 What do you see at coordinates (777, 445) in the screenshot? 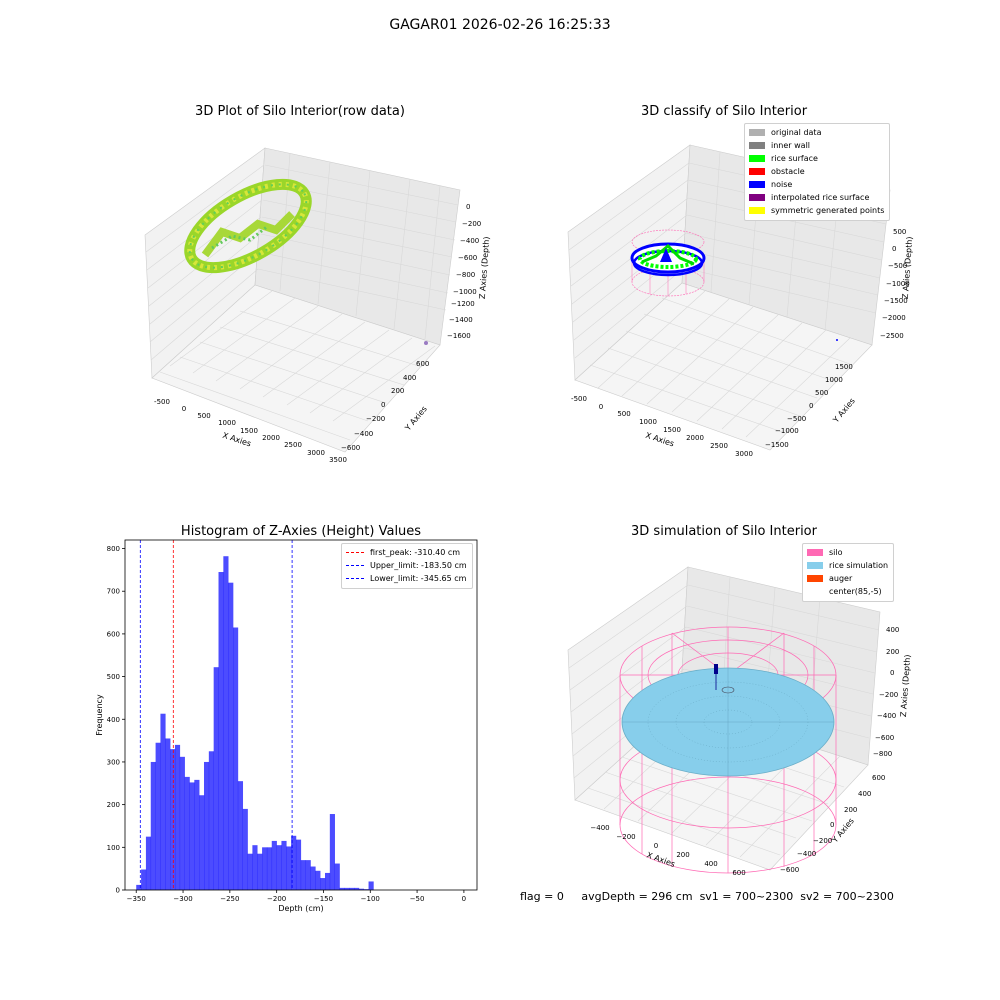
I see `classify-ytick: −1500` at bounding box center [777, 445].